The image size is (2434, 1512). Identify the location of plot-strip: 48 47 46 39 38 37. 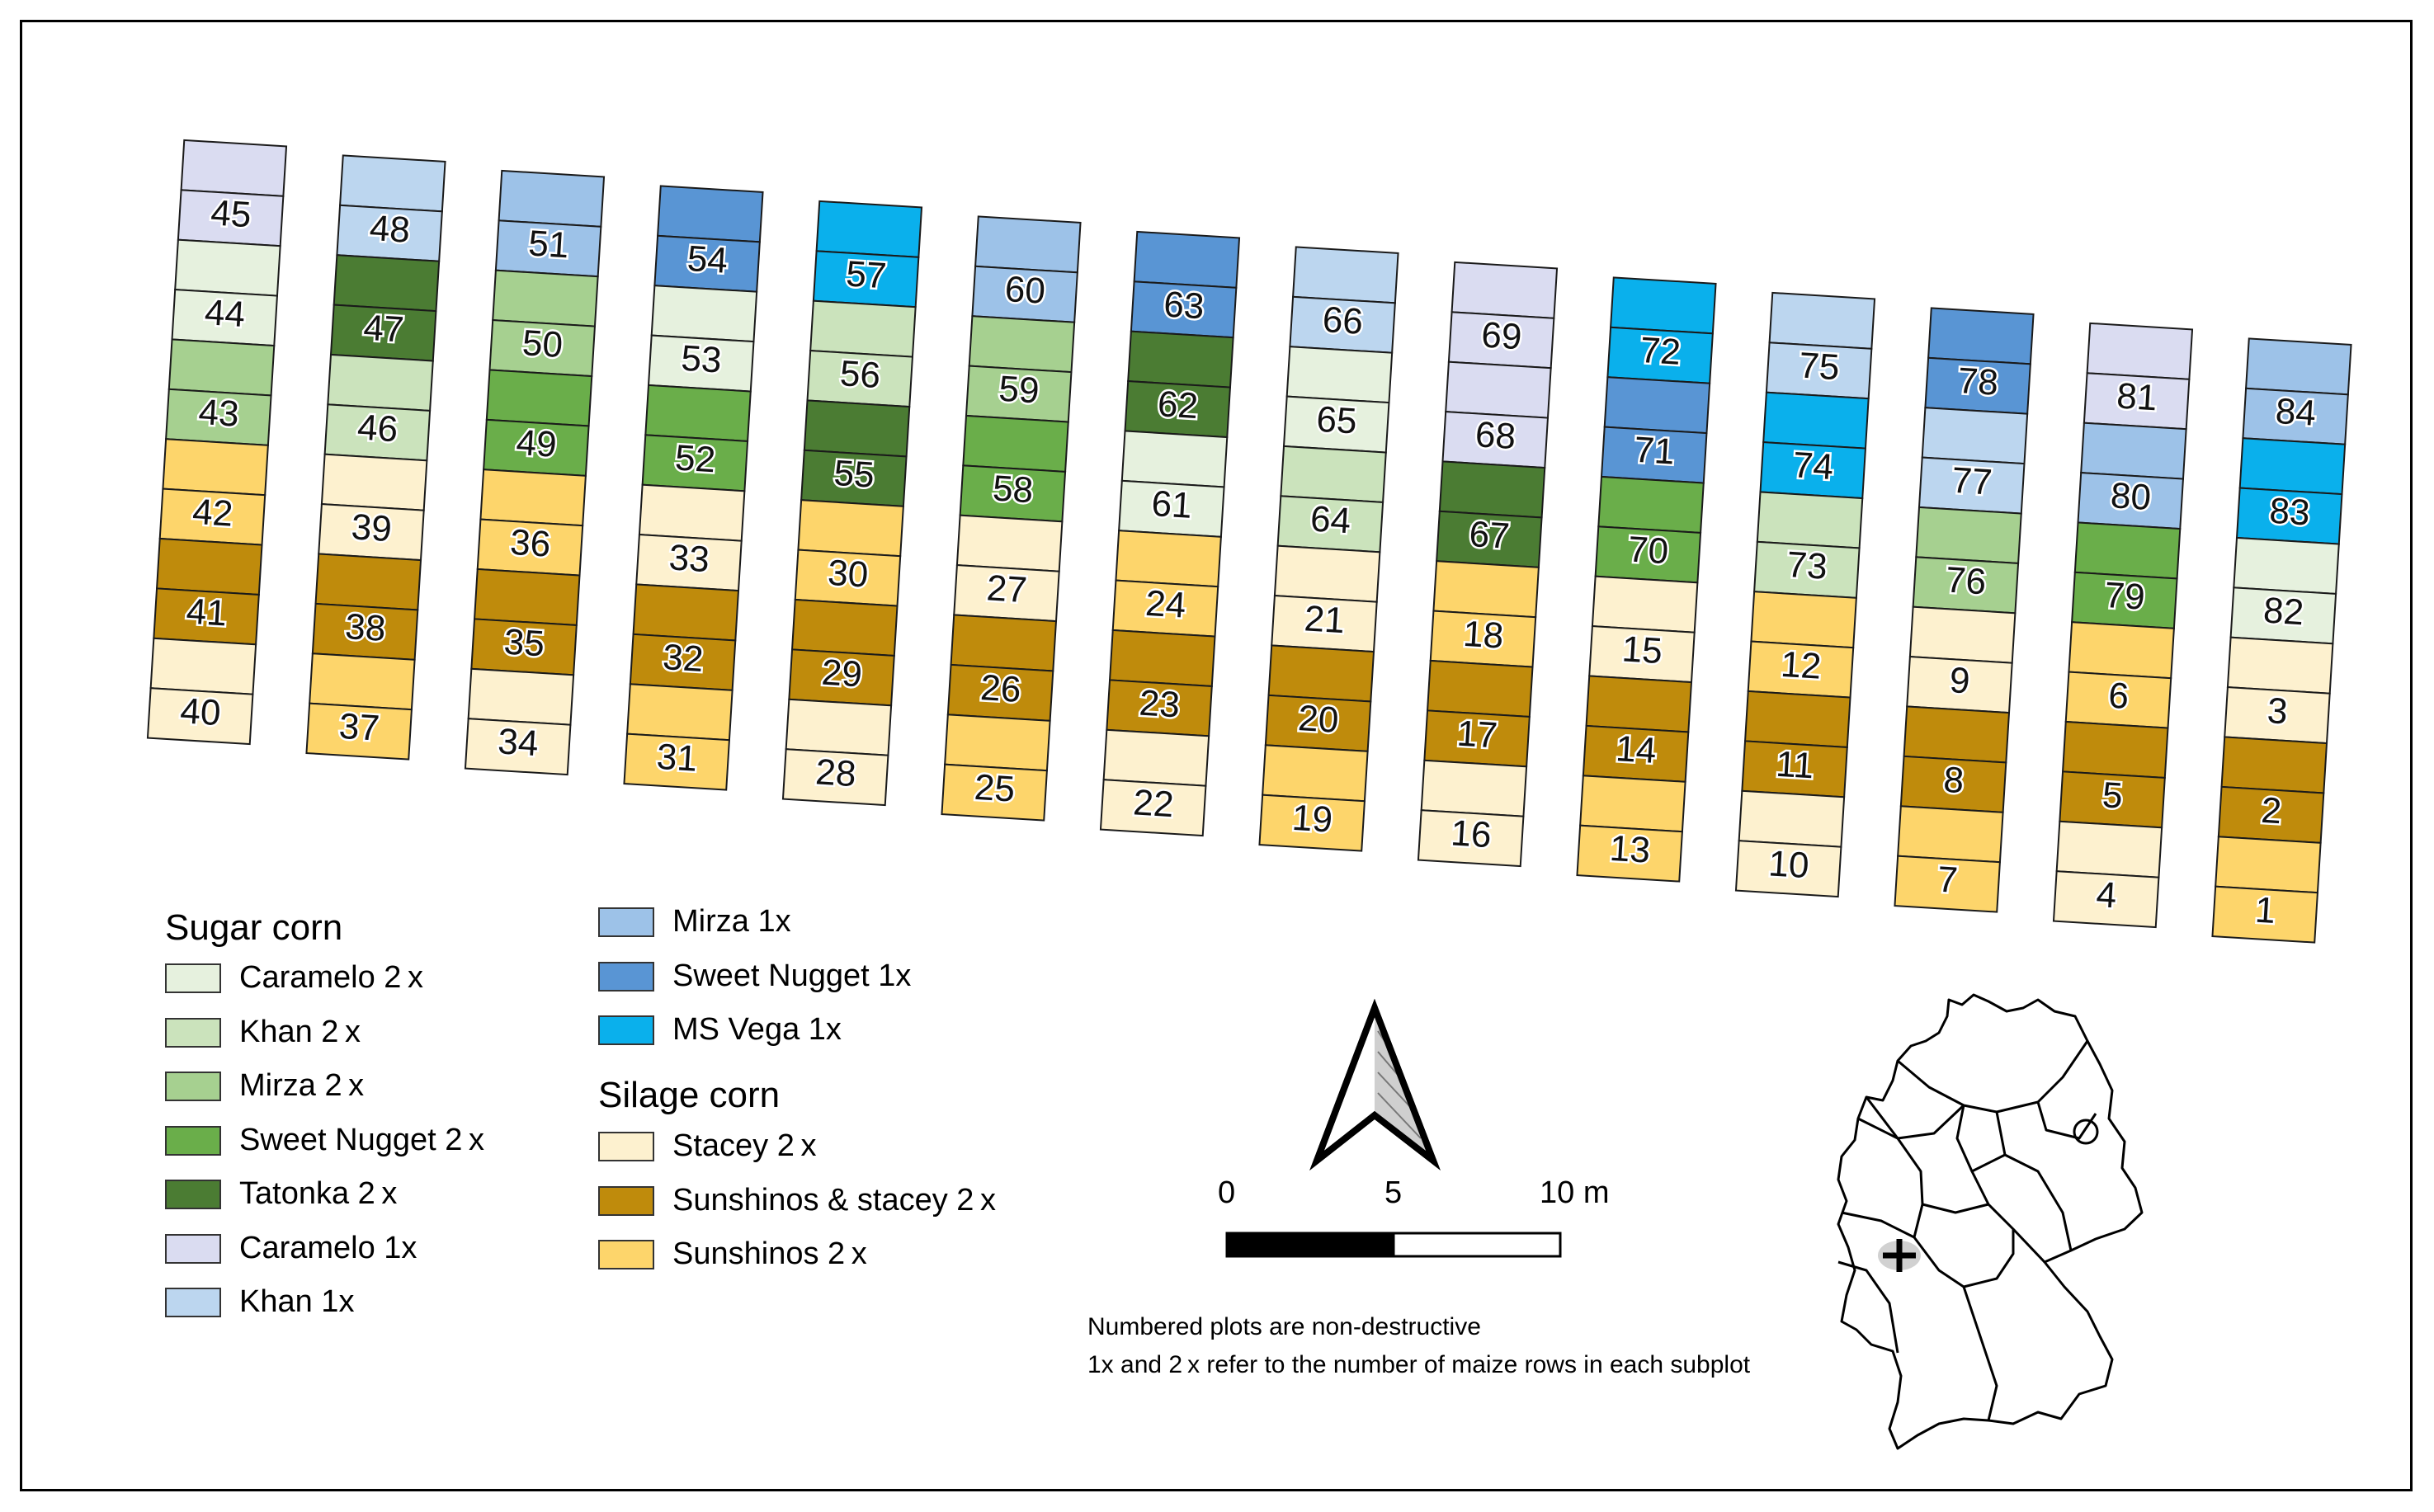
(375, 457).